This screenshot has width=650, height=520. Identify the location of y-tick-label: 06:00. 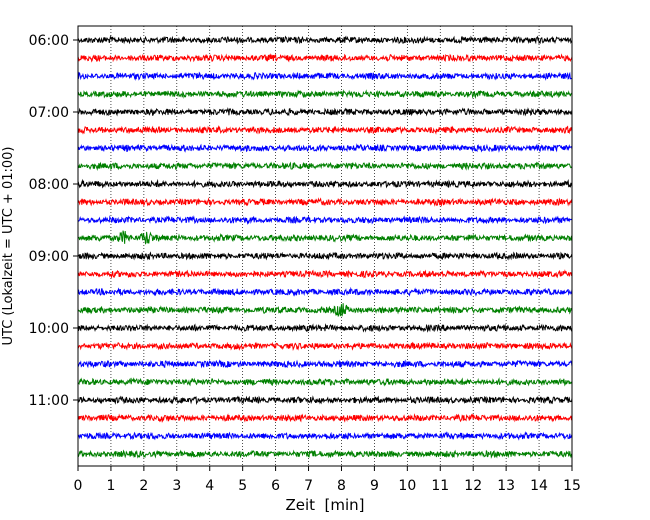
(49, 41).